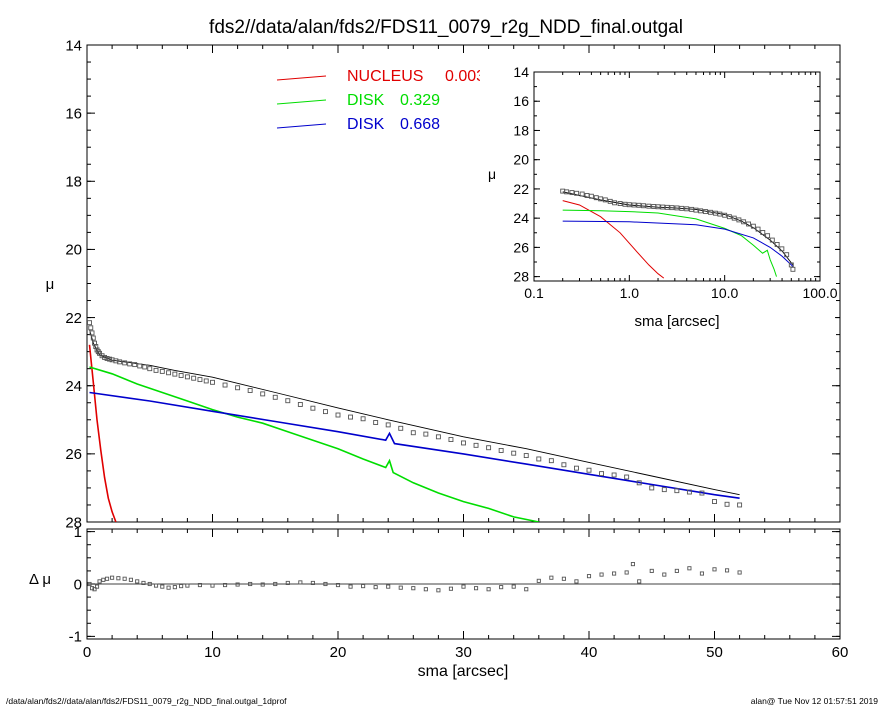  I want to click on y-tick-label: 20, so click(521, 160).